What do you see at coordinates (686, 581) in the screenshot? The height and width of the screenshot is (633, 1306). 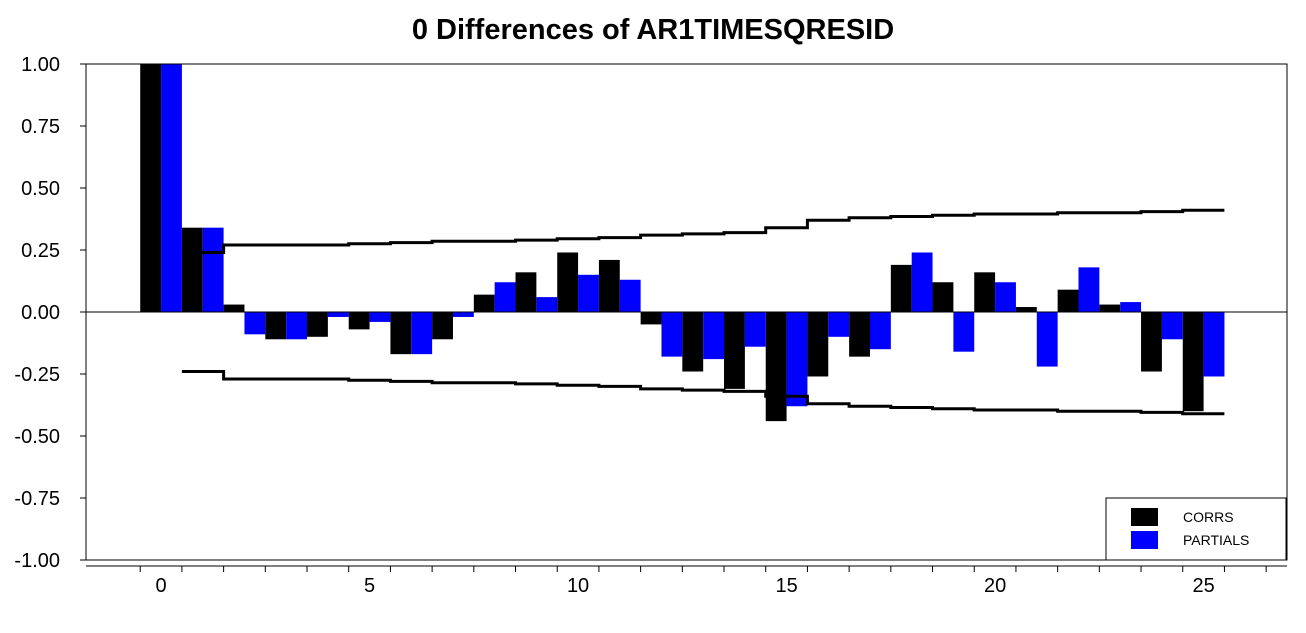 I see `x-axis: 0 5 10 15 20 25` at bounding box center [686, 581].